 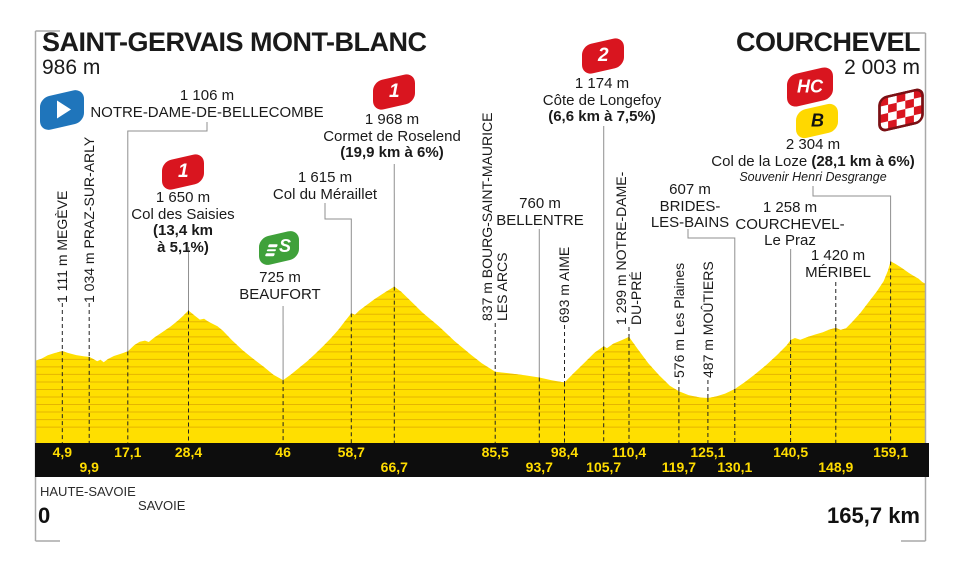 I want to click on label-courchevel-le-praz: 1 258 m COURCHEVEL- Le Praz, so click(x=790, y=224).